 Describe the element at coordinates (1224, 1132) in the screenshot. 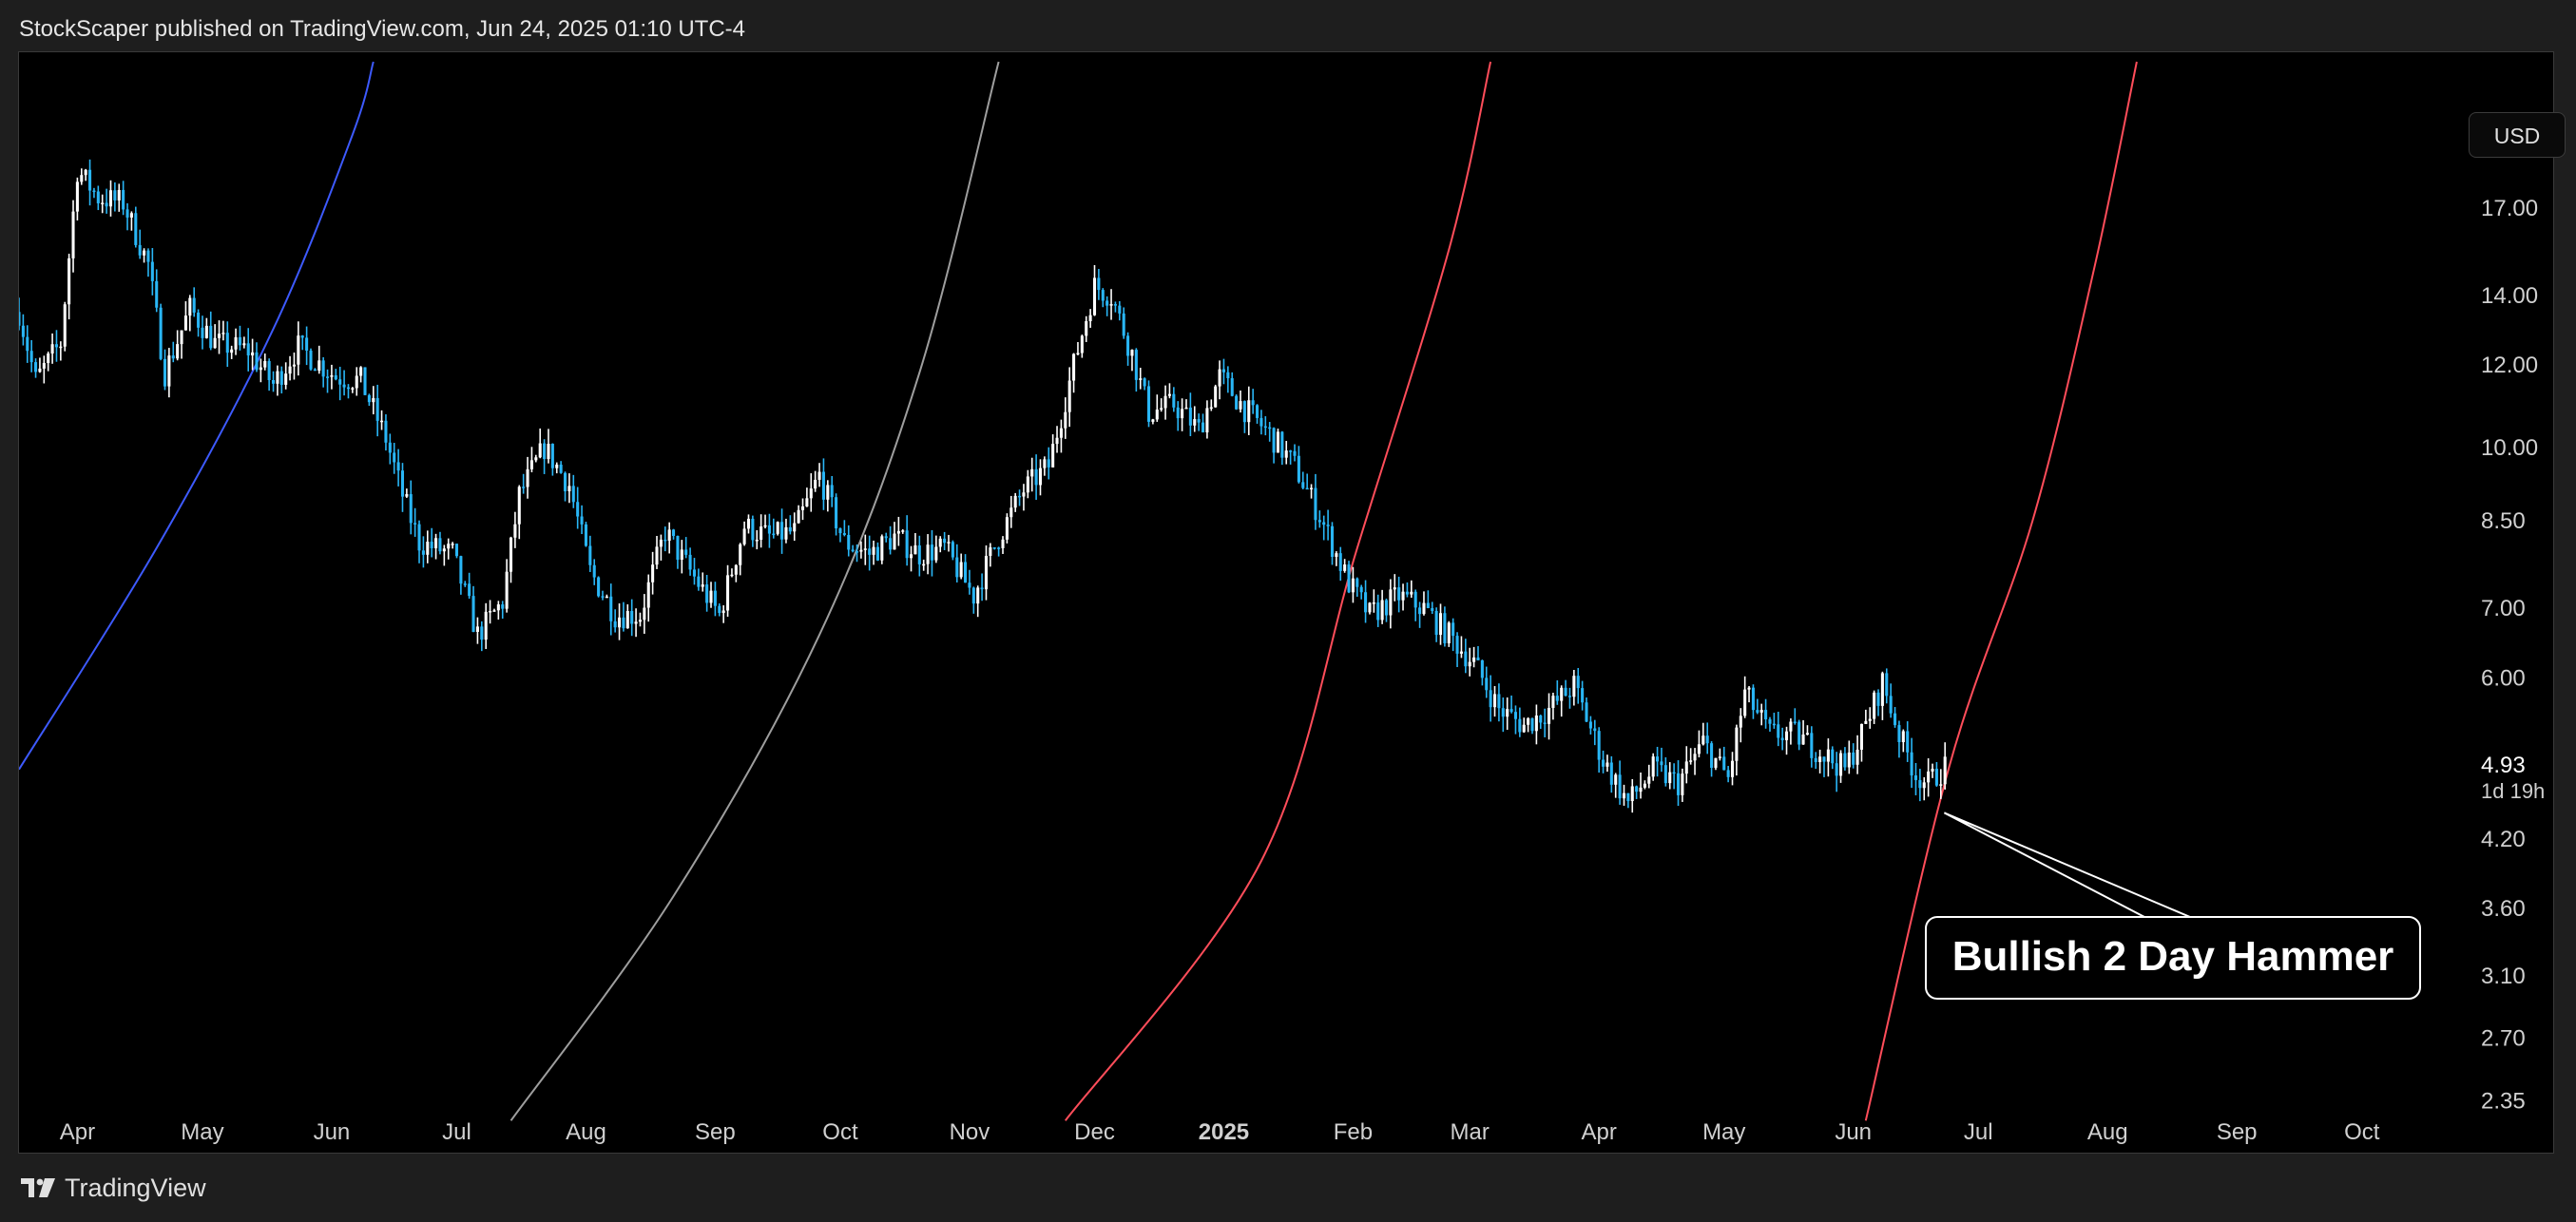

I see `time-tick-label: 2025` at that location.